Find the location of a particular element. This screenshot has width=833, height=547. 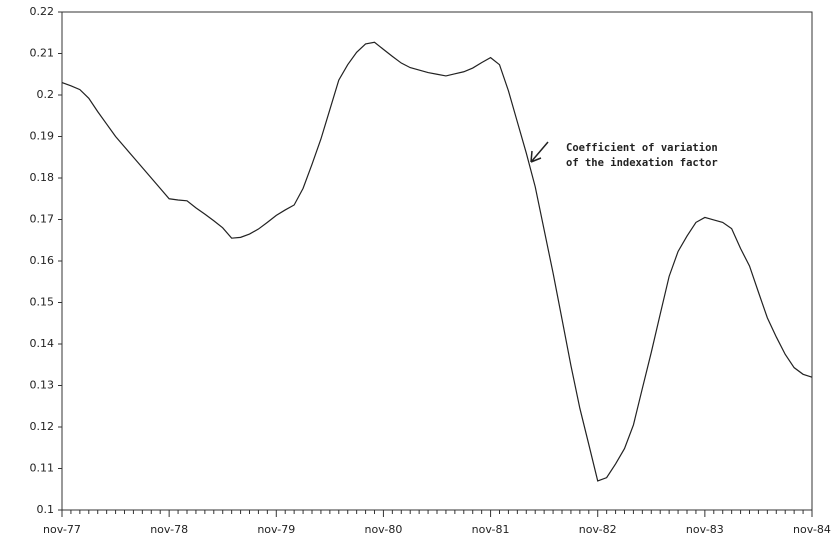

x-tick-label: nov-81 is located at coordinates (491, 529).